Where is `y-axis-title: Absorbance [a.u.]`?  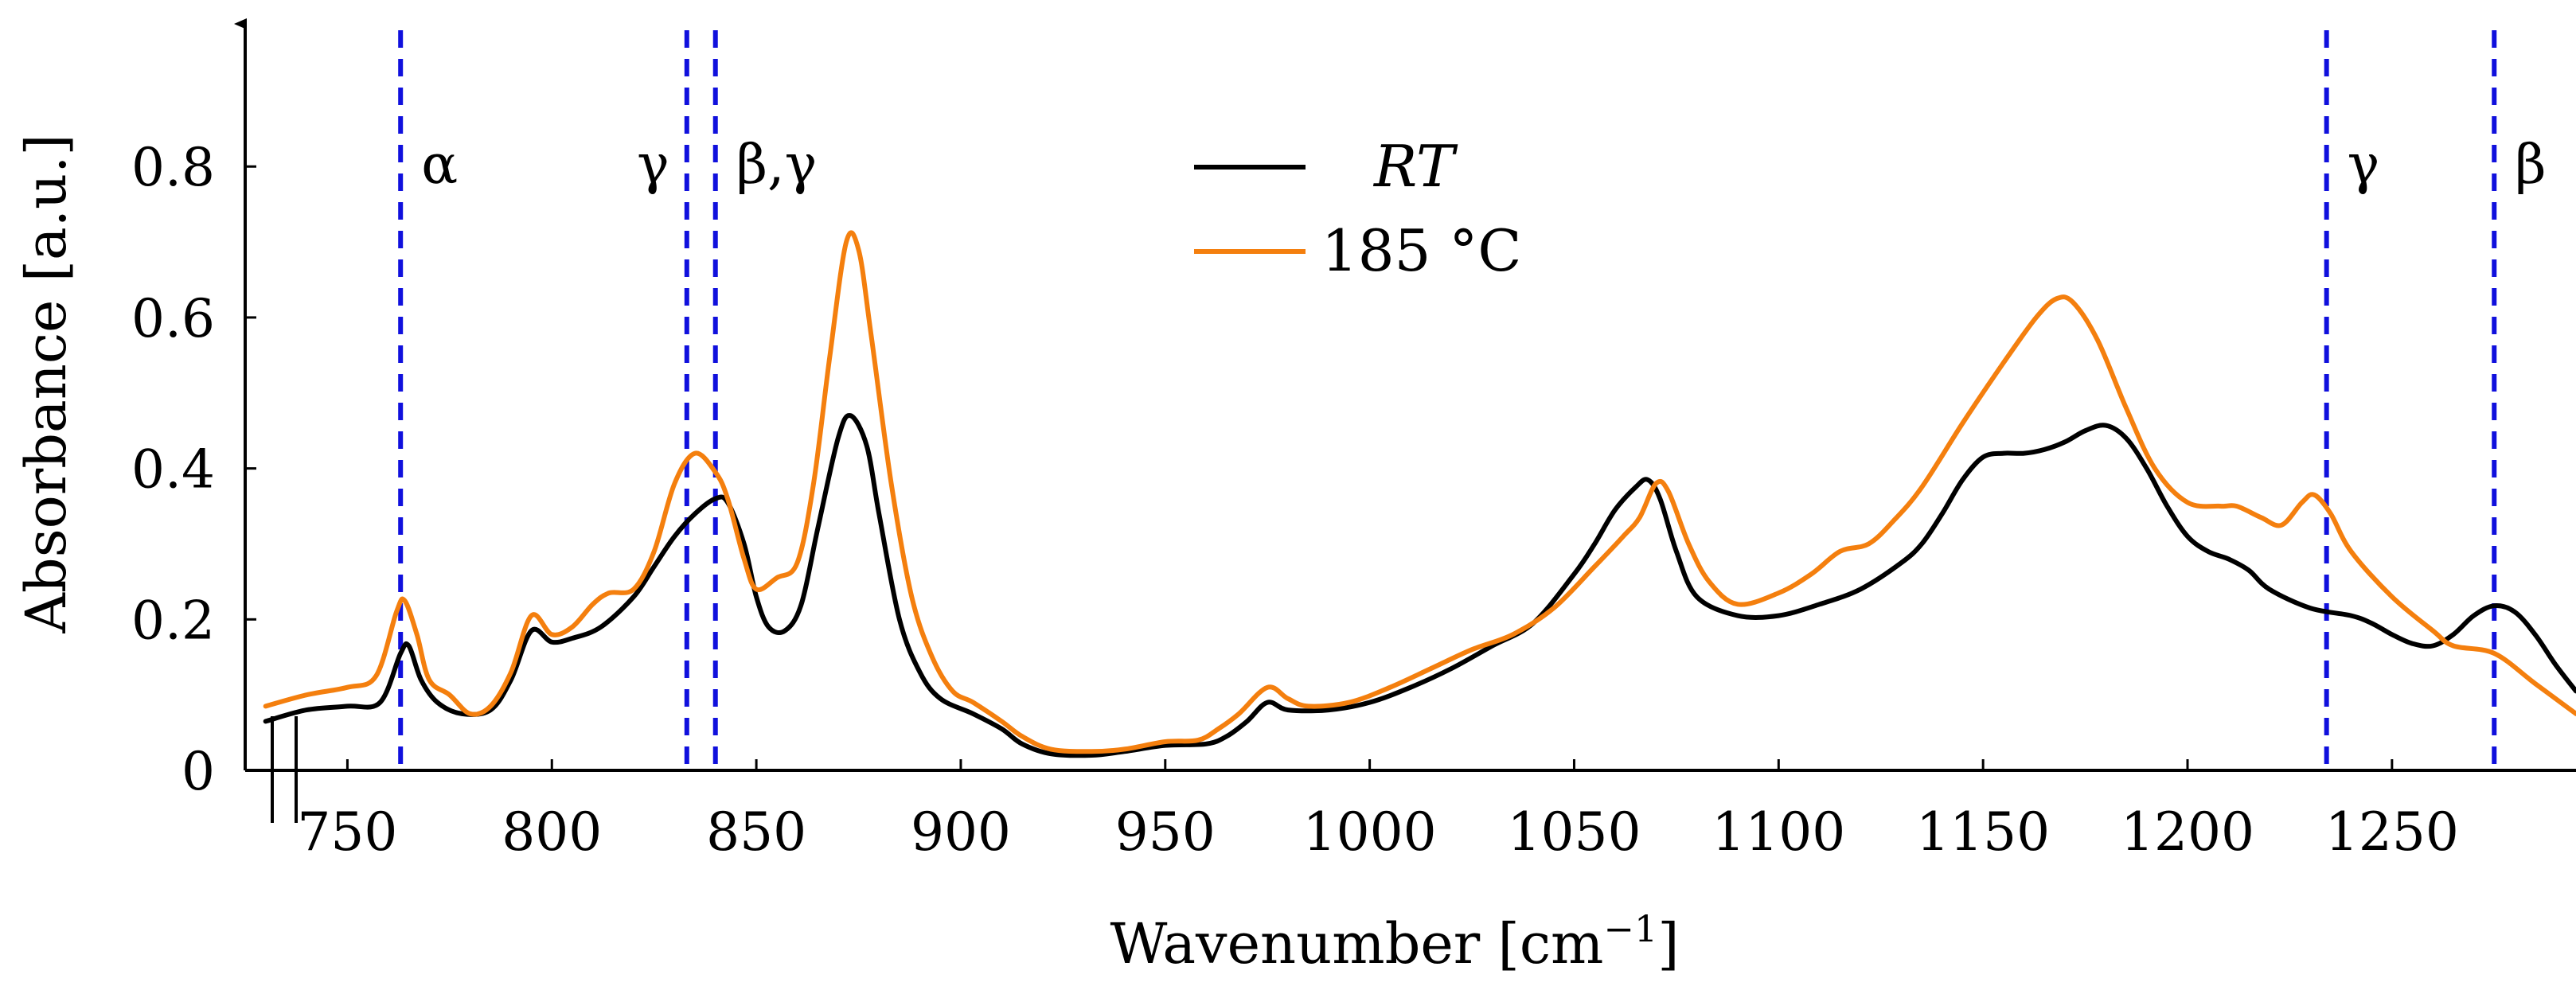
y-axis-title: Absorbance [a.u.] is located at coordinates (46, 384).